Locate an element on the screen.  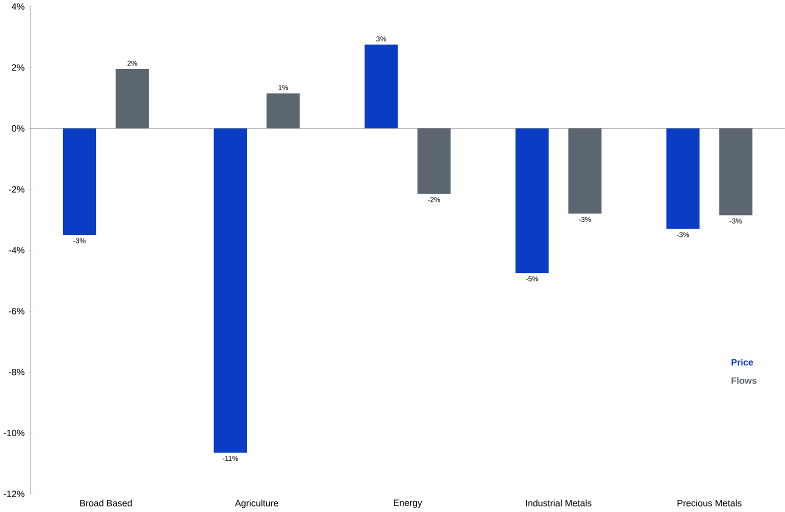
y-tick-label: 2% is located at coordinates (18, 67).